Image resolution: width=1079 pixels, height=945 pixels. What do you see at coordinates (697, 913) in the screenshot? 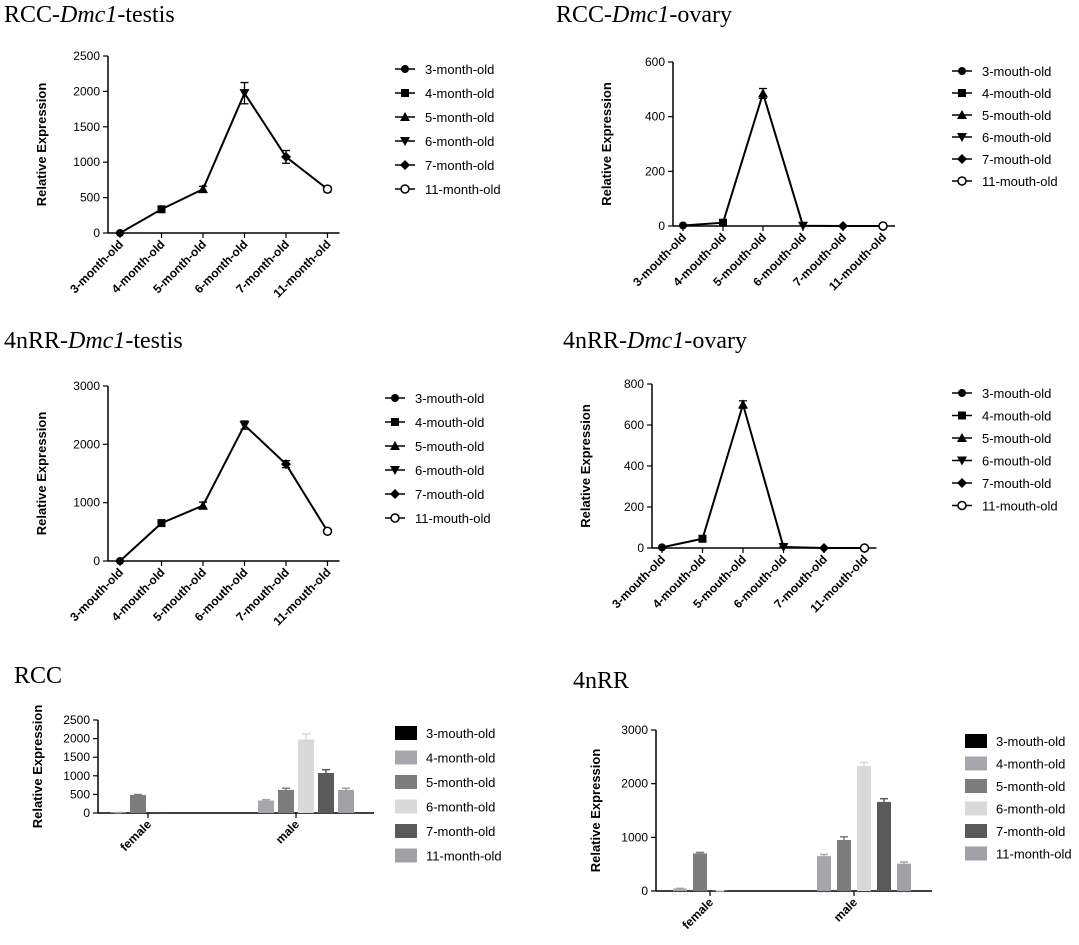
I see `x-tick-label: female` at bounding box center [697, 913].